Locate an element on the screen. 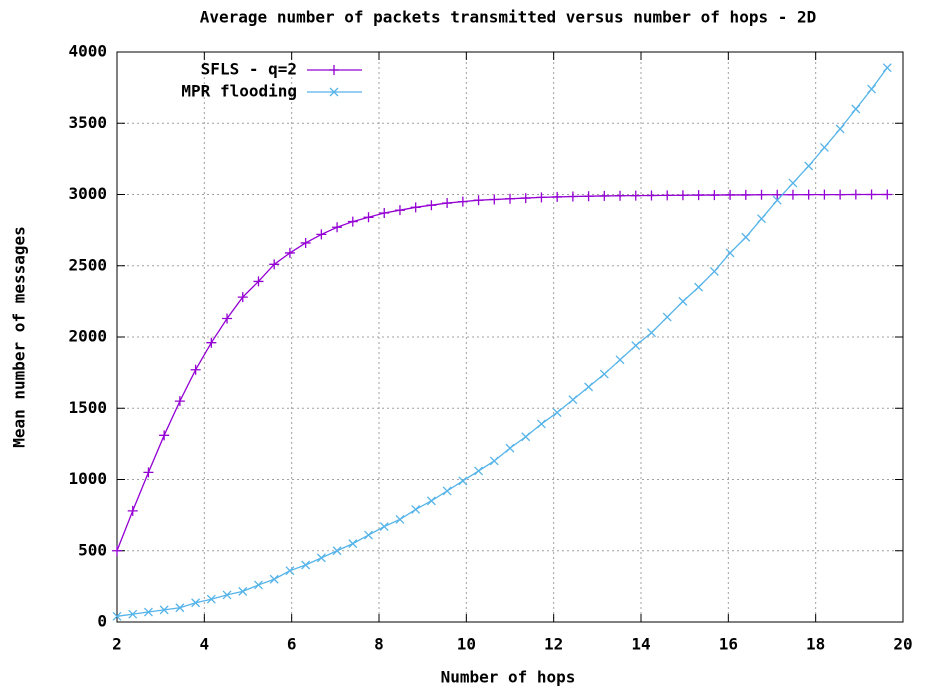 The width and height of the screenshot is (936, 691). x-tick-label: 16 is located at coordinates (728, 644).